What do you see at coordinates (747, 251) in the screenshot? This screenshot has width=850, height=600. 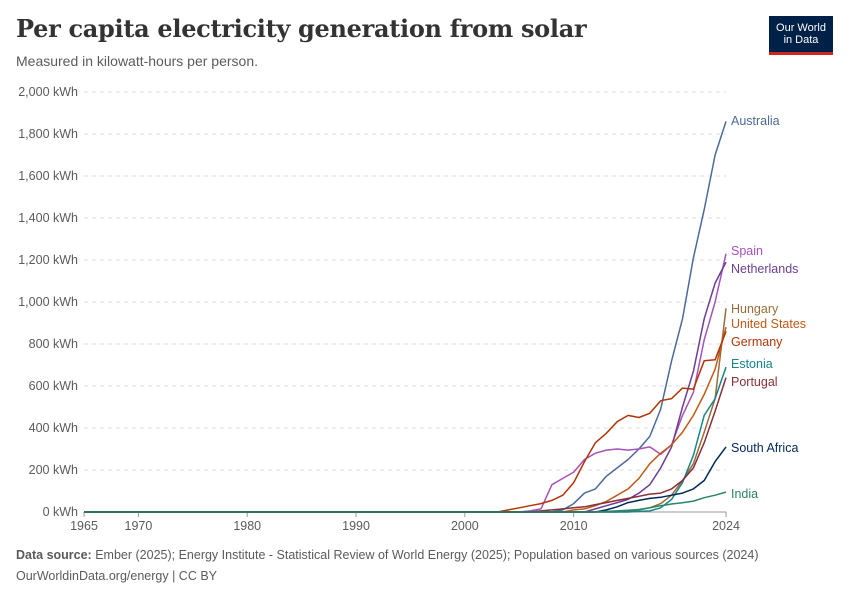 I see `series-label-spain: Spain` at bounding box center [747, 251].